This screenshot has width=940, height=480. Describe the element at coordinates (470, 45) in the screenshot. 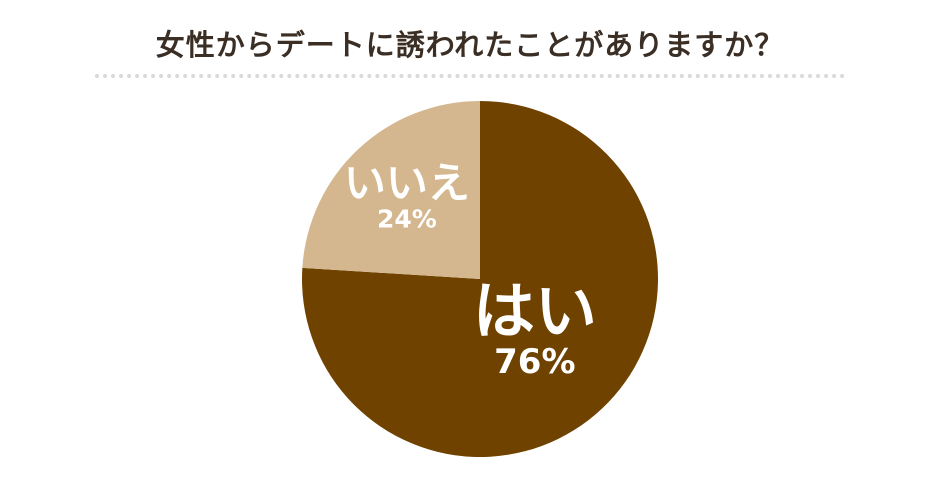

I see `chart-title: 女性からデートに誘われたことがありますか？` at that location.